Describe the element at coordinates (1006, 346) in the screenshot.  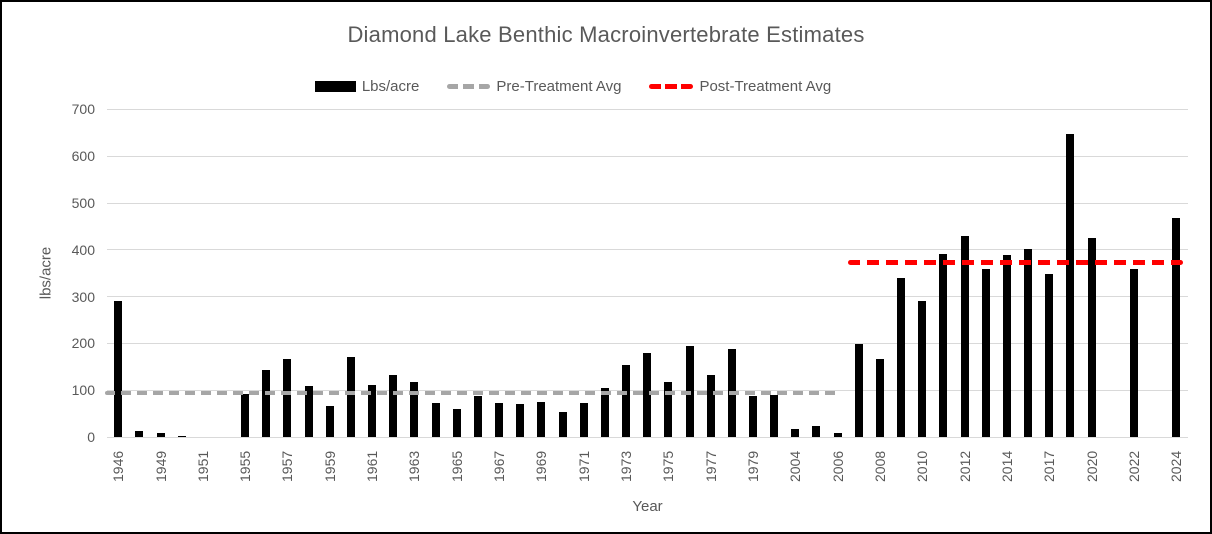
I see `bar-2014` at that location.